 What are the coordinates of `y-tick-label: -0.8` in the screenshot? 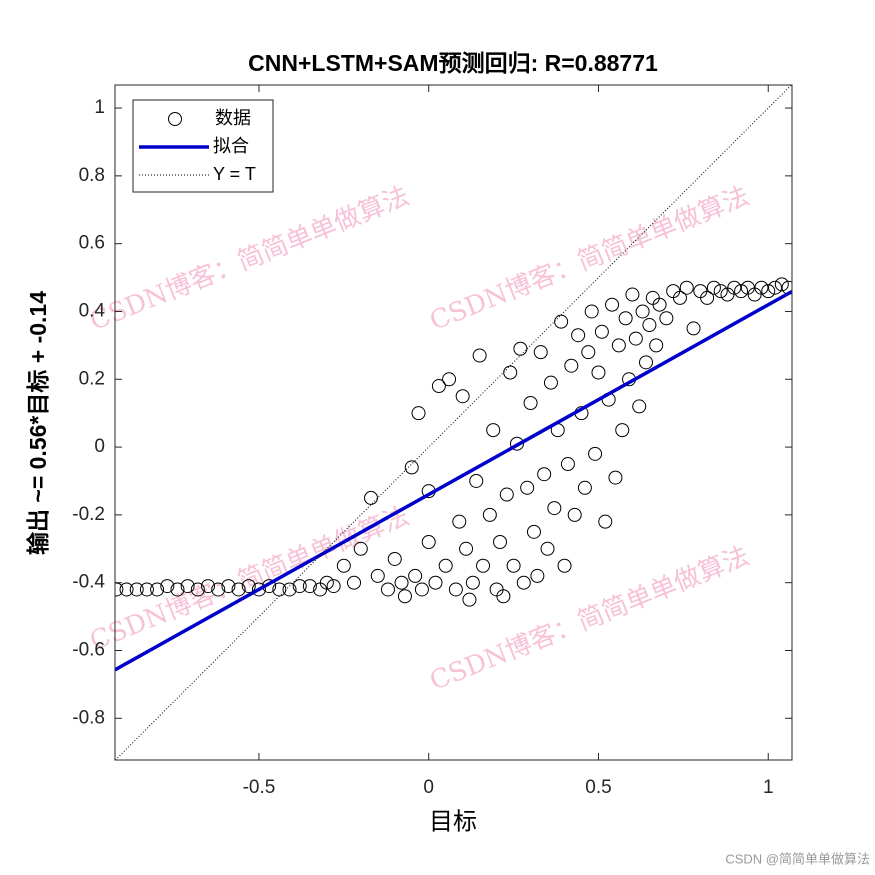 It's located at (88, 717).